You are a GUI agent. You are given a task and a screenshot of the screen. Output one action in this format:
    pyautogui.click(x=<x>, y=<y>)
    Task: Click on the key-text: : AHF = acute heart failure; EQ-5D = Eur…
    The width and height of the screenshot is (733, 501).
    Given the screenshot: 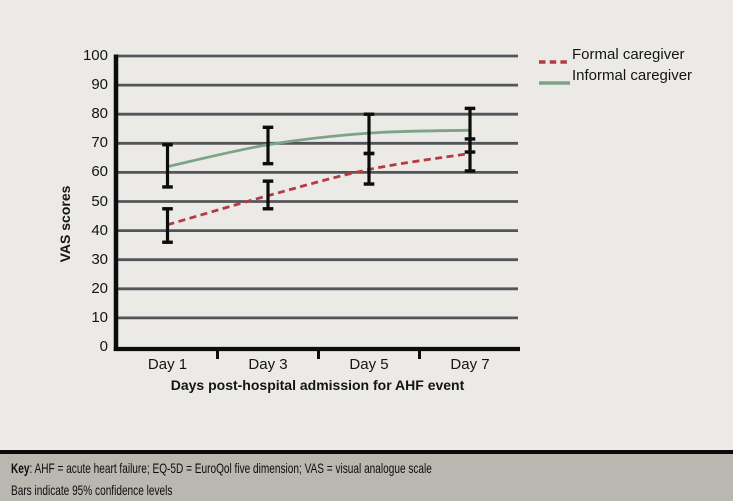 What is the action you would take?
    pyautogui.click(x=230, y=468)
    